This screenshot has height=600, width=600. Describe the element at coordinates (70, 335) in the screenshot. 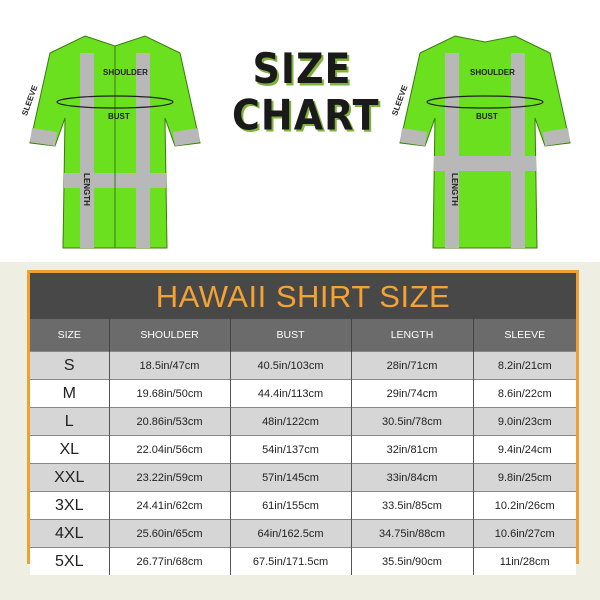

I see `column-header-size: SIZE` at that location.